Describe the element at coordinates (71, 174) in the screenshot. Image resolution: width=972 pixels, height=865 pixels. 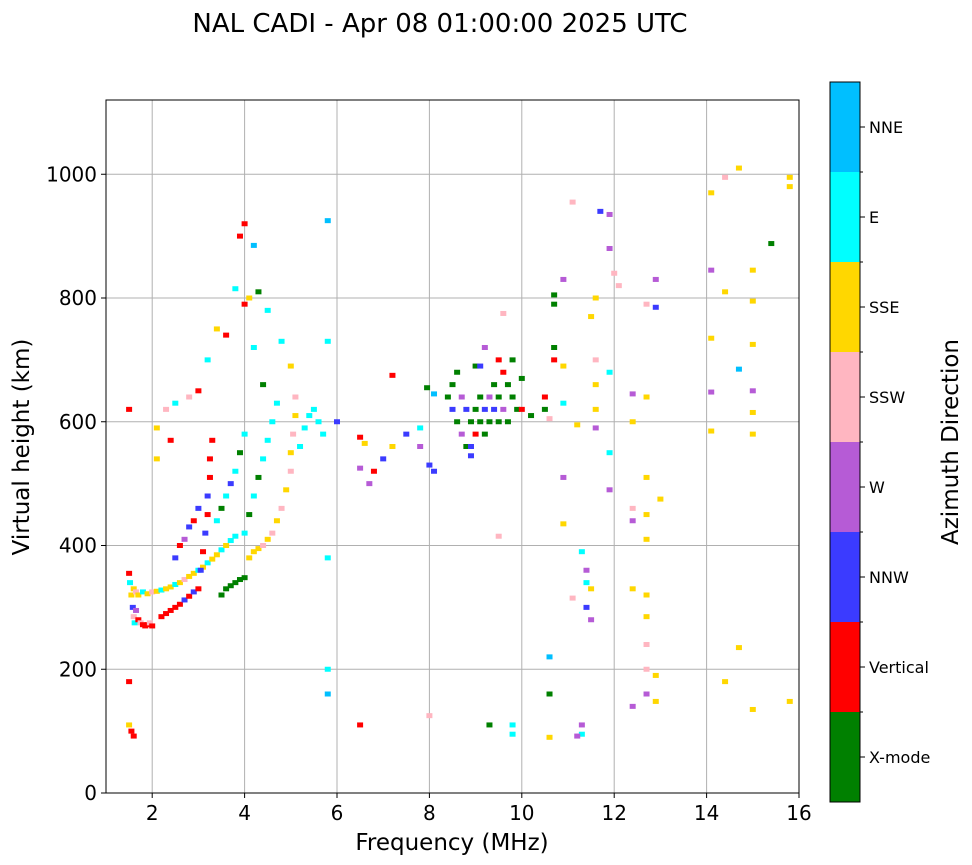
I see `y-tick-label: 1000` at that location.